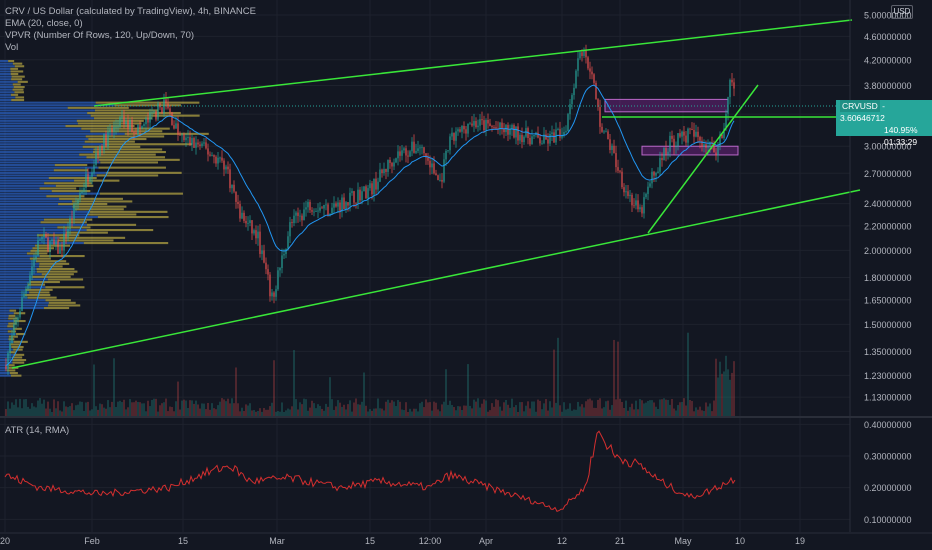 This screenshot has height=550, width=932. What do you see at coordinates (12, 47) in the screenshot?
I see `vol-legend: Vol` at bounding box center [12, 47].